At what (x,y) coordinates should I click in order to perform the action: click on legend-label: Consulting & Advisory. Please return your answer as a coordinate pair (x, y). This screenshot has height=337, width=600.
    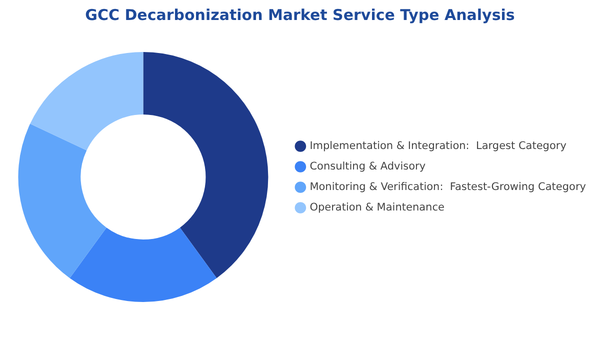
    Looking at the image, I should click on (368, 166).